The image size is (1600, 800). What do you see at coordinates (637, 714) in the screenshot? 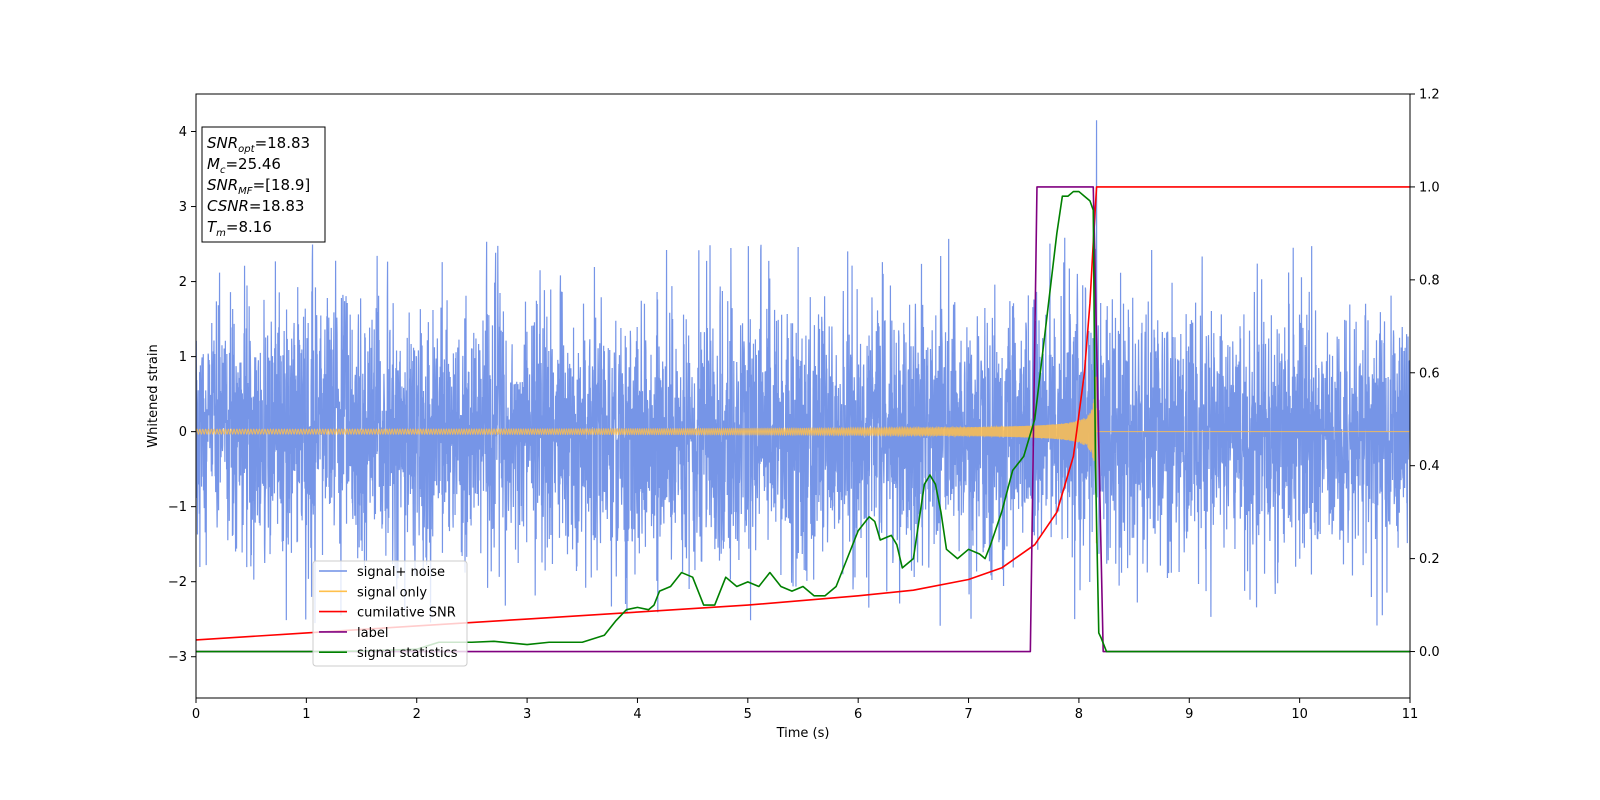
I see `x-tick-label: 4` at bounding box center [637, 714].